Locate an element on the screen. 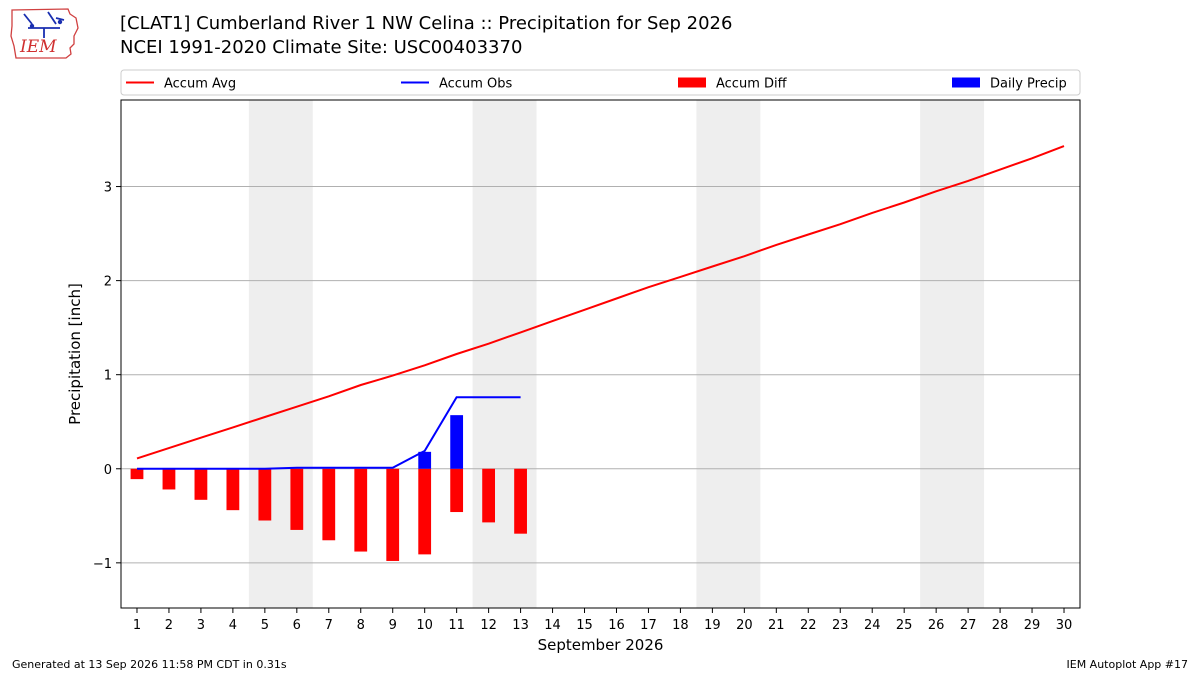 The height and width of the screenshot is (675, 1200). x-tick-label: 3 is located at coordinates (201, 625).